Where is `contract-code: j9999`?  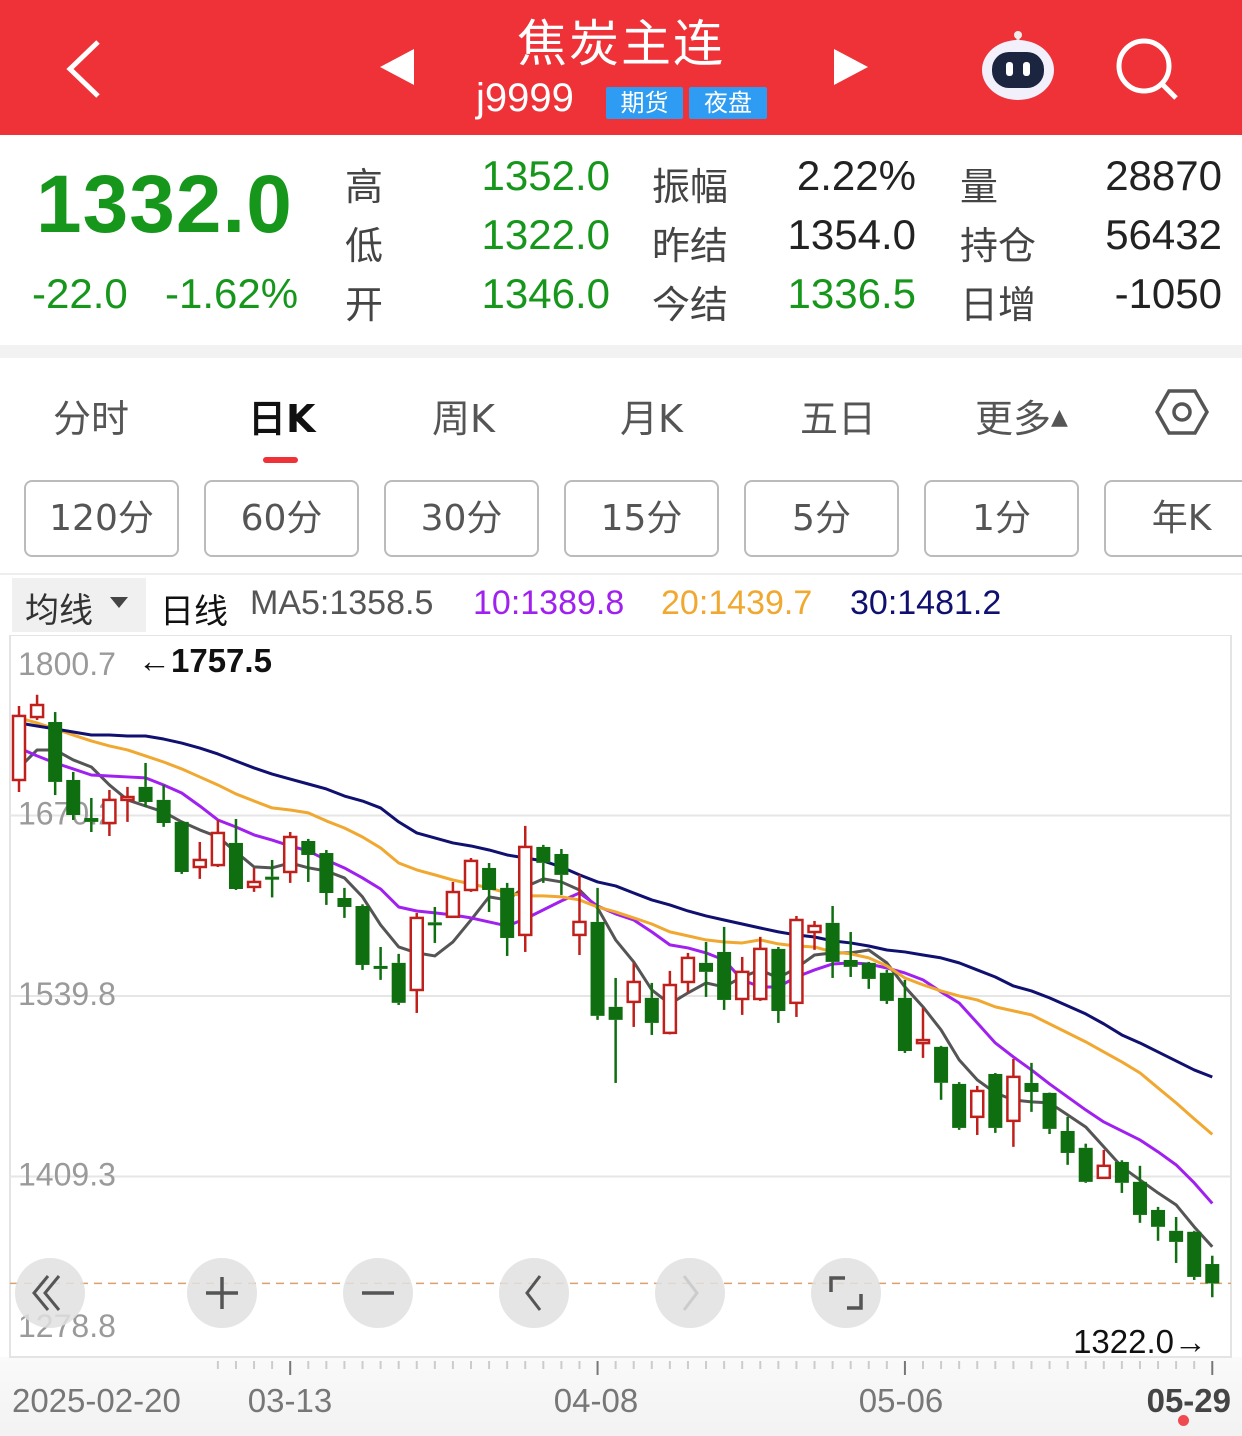 contract-code: j9999 is located at coordinates (525, 98).